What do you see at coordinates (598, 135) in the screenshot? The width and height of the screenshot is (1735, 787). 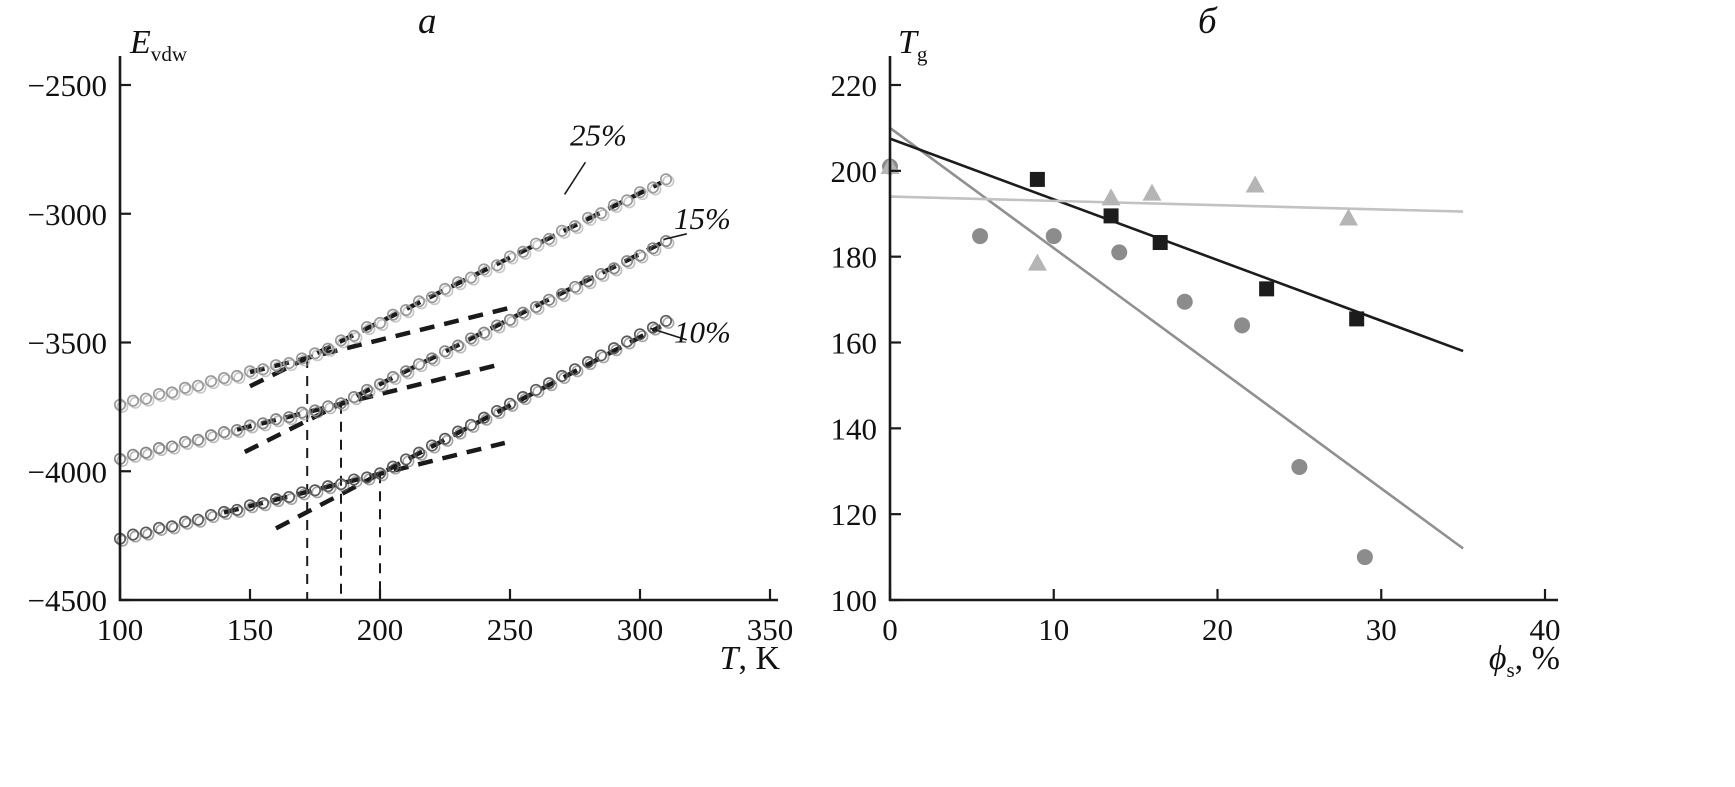 I see `svg-text: 25%` at bounding box center [598, 135].